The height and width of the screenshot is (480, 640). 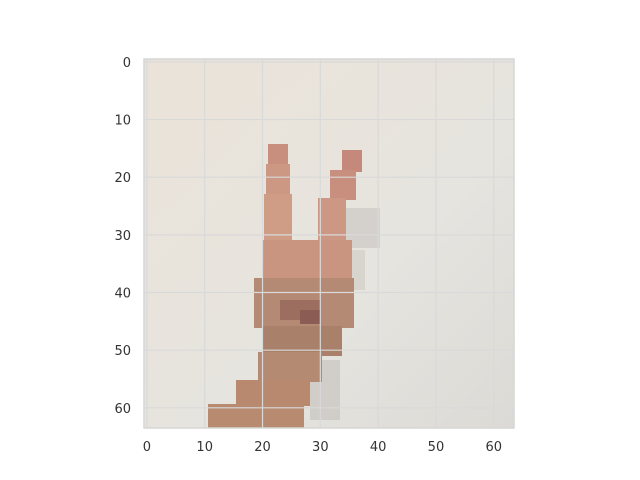 What do you see at coordinates (147, 447) in the screenshot?
I see `x-tick-label: 0` at bounding box center [147, 447].